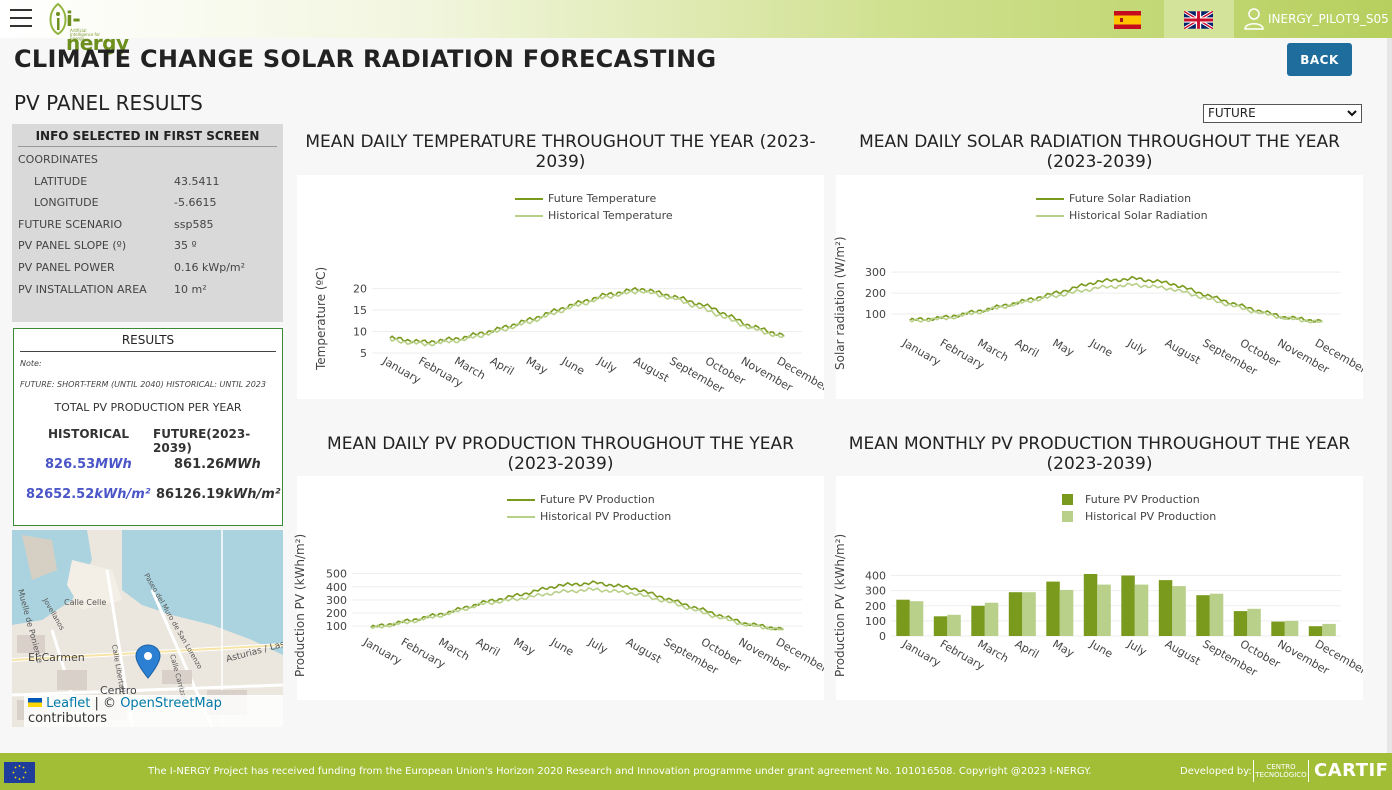 Image resolution: width=1392 pixels, height=790 pixels. I want to click on future-kwh: 86126.19kWh/m², so click(218, 494).